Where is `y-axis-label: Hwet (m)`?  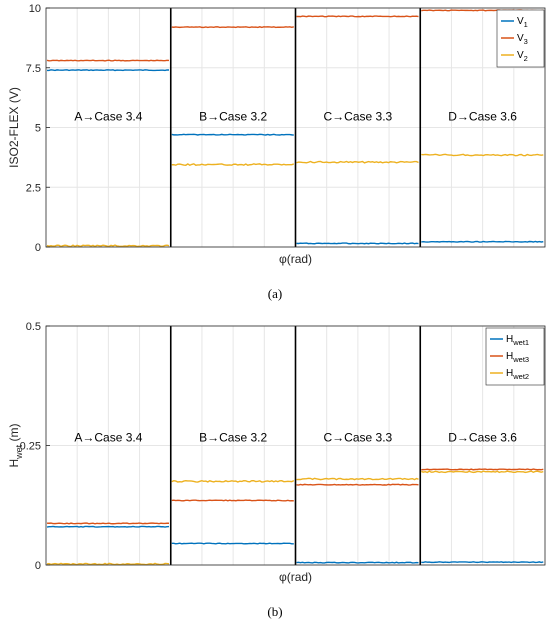
y-axis-label: Hwet (m) is located at coordinates (15, 445).